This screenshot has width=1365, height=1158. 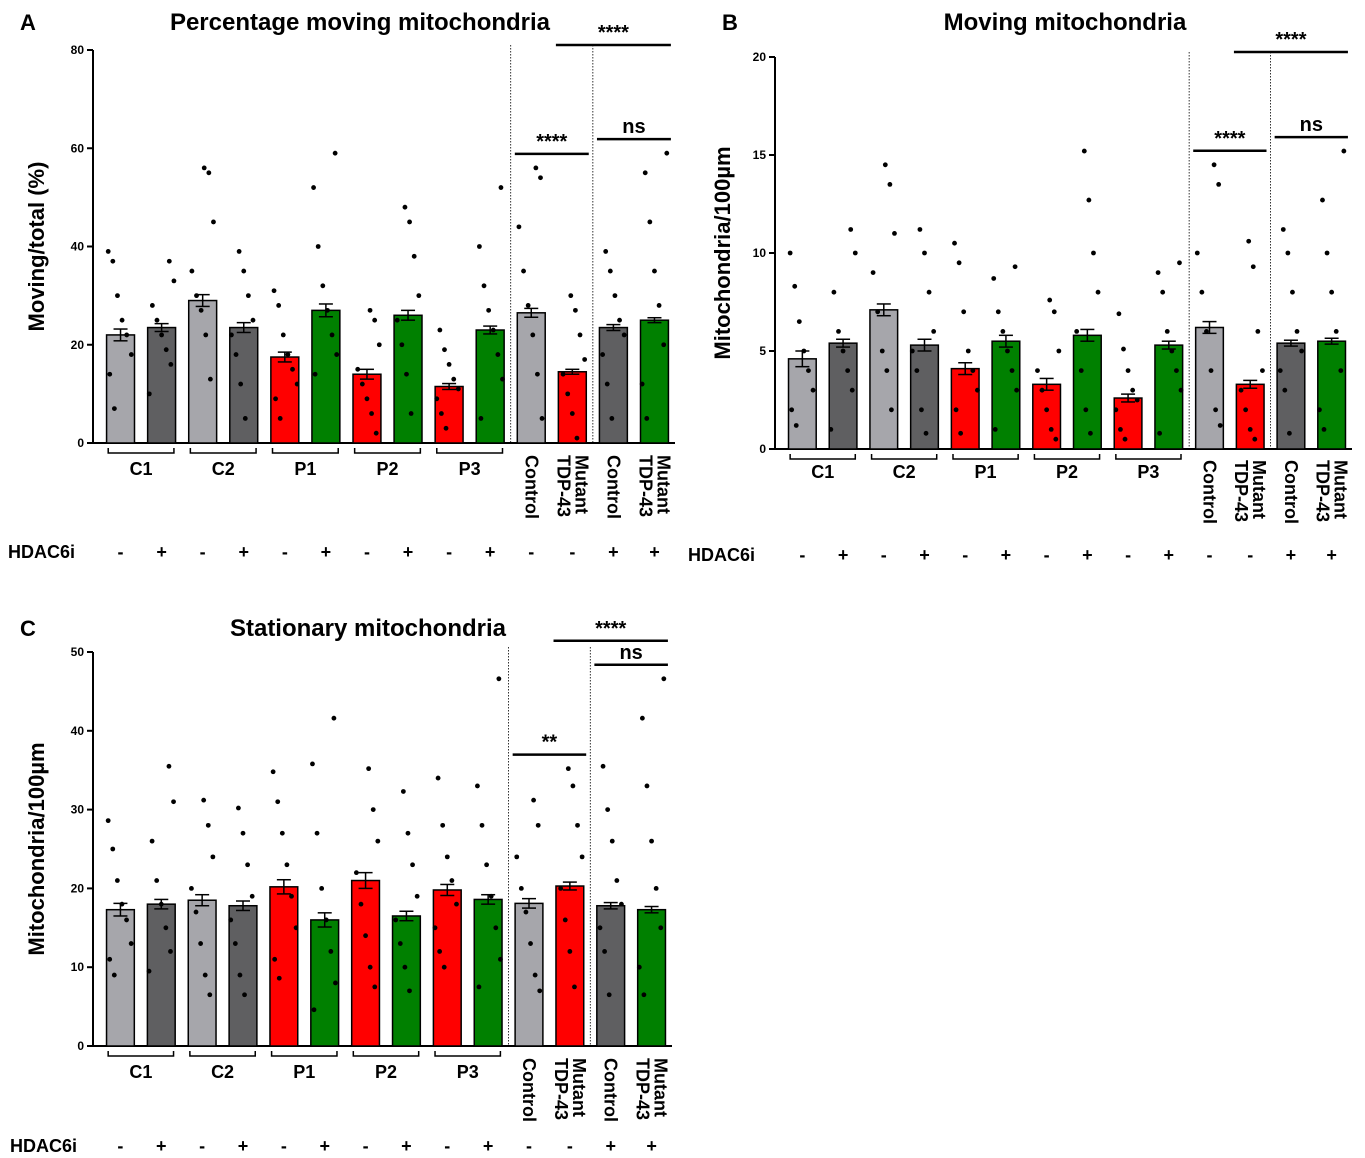 What do you see at coordinates (1311, 125) in the screenshot?
I see `significance-label: ns` at bounding box center [1311, 125].